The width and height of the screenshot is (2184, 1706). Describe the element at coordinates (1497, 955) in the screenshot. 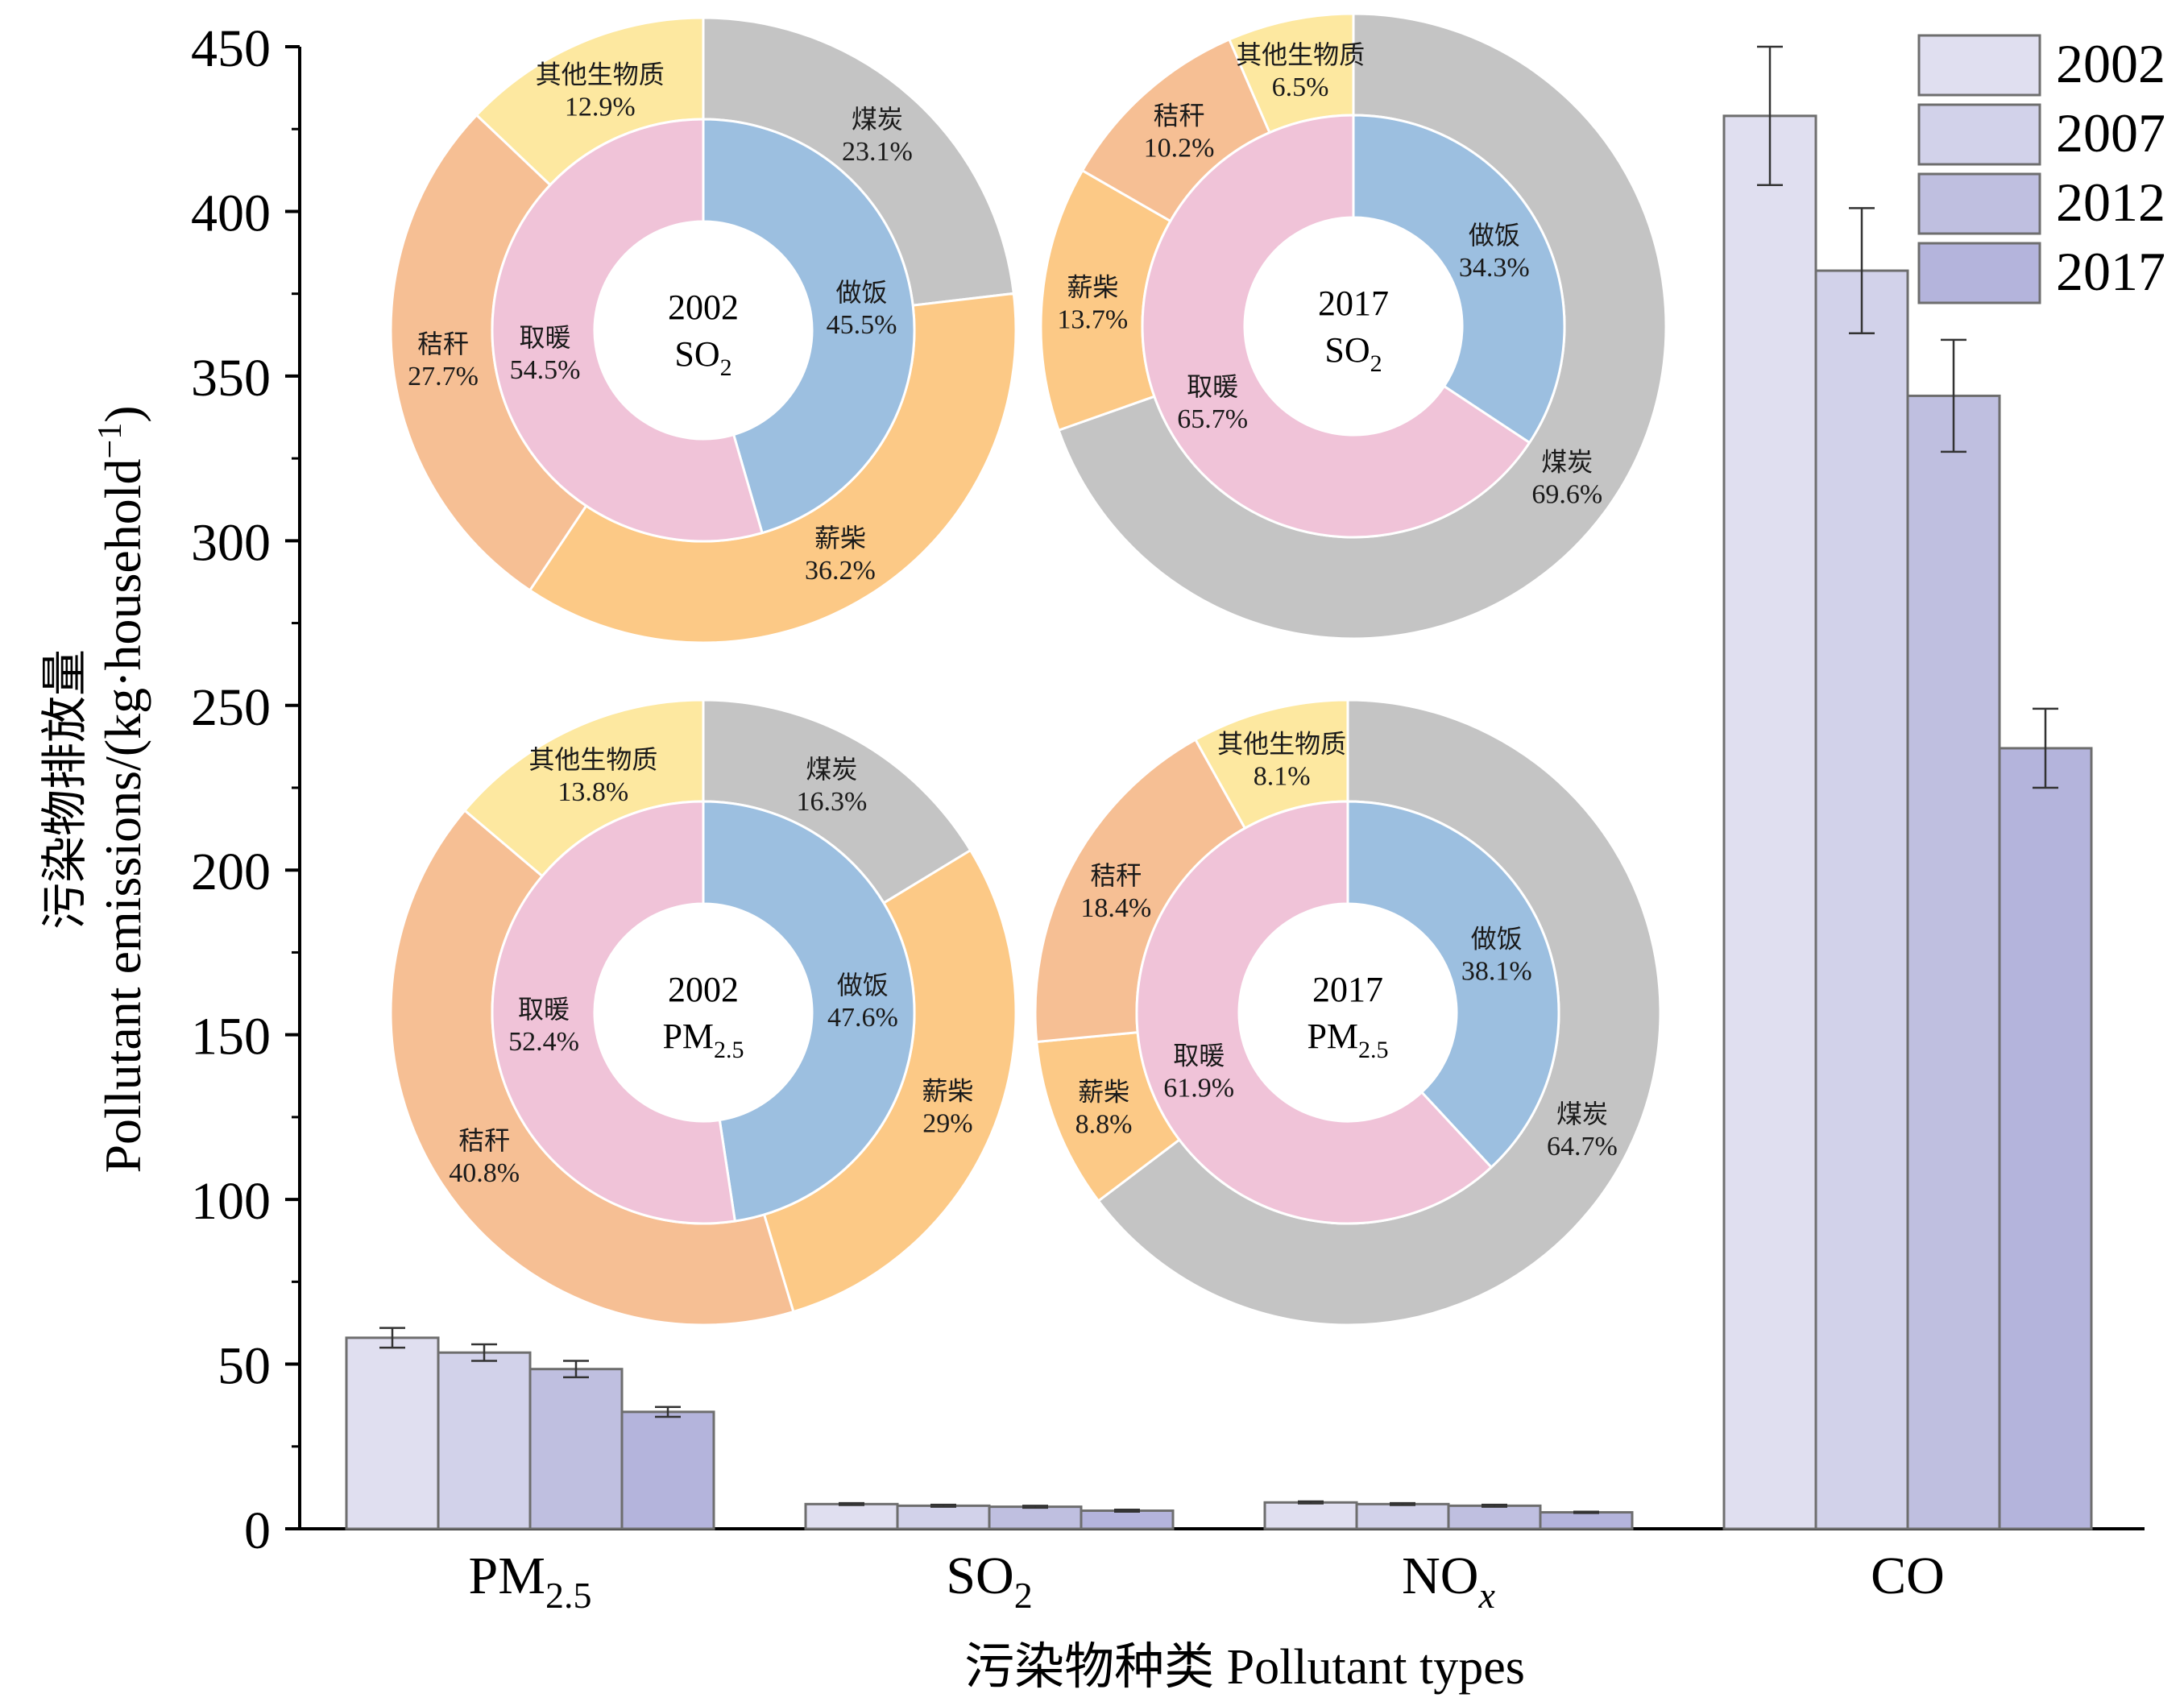

I see `inner-label: 做饭 38.1%` at that location.